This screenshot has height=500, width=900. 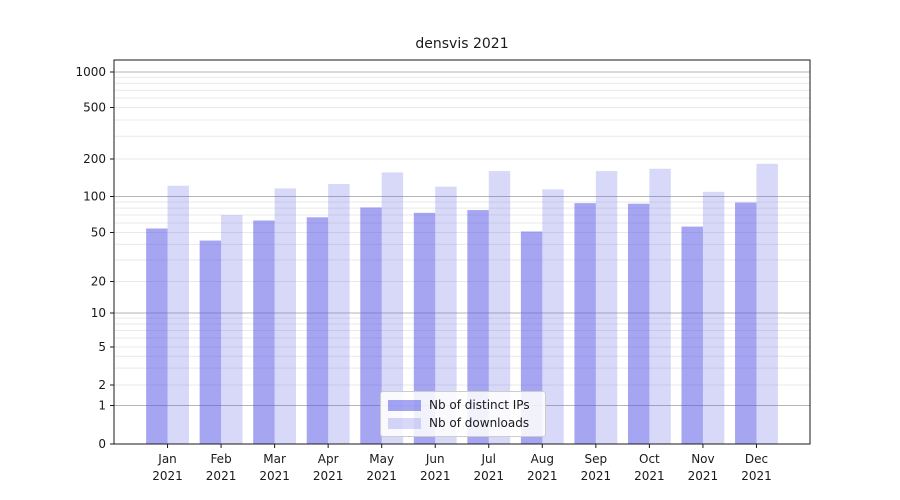 I want to click on y-tick-label: 10, so click(x=98, y=313).